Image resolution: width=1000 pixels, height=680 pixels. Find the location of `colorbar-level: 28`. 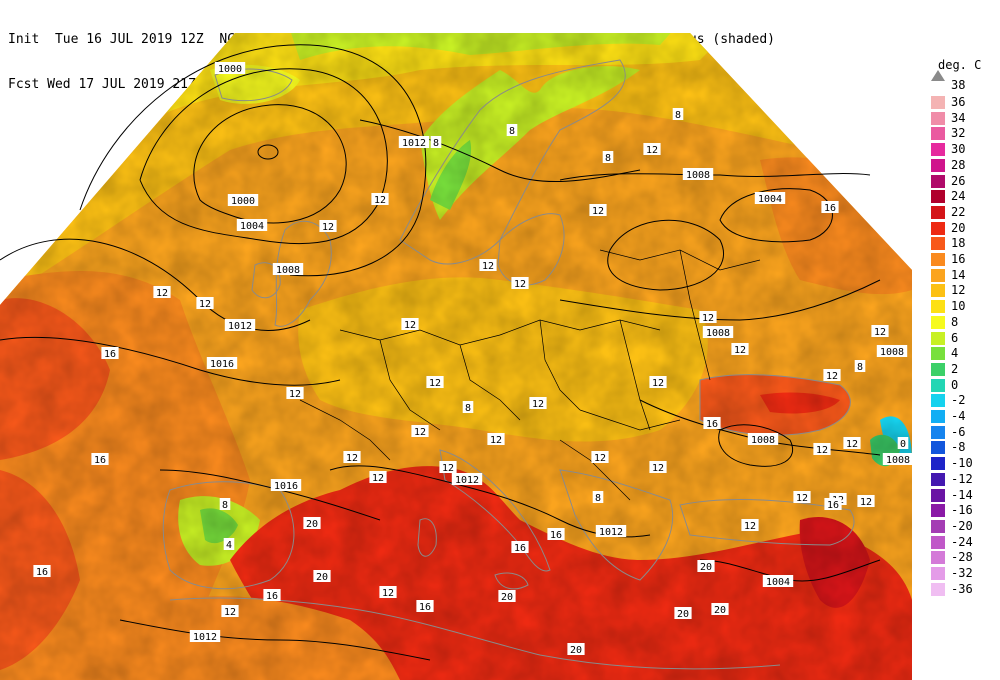

colorbar-level: 28 is located at coordinates (961, 166).